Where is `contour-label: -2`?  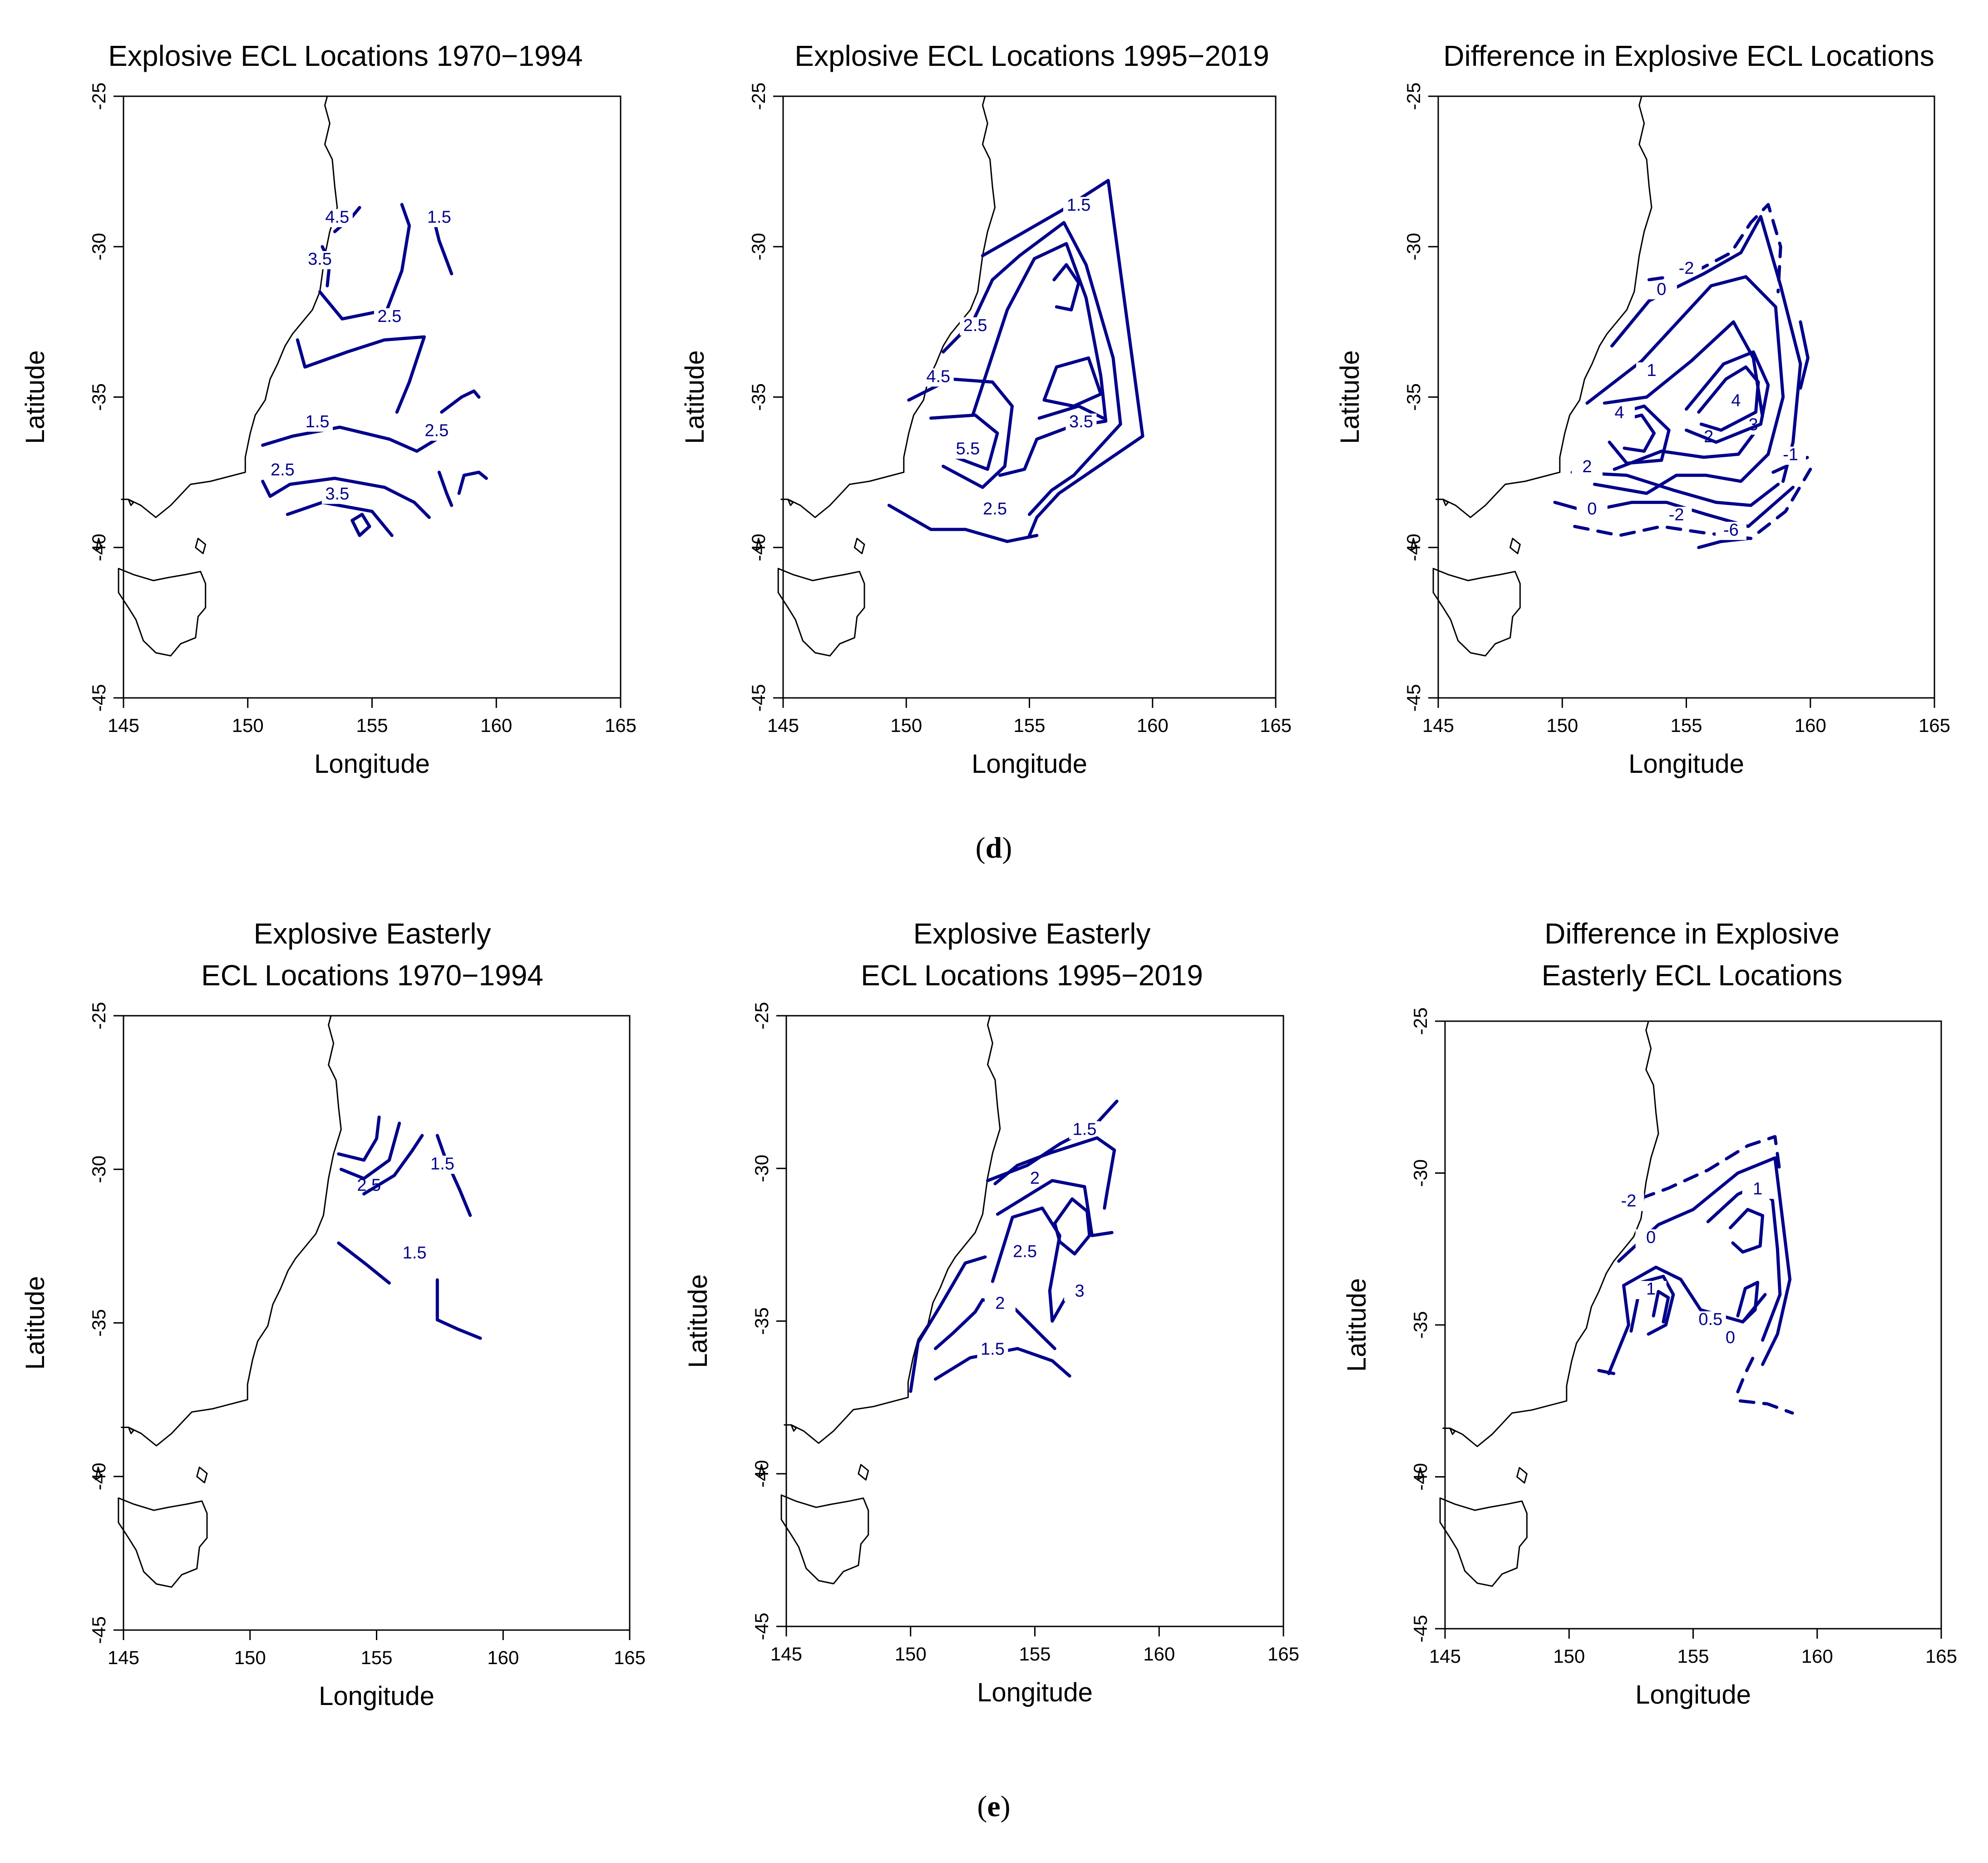 contour-label: -2 is located at coordinates (1629, 1201).